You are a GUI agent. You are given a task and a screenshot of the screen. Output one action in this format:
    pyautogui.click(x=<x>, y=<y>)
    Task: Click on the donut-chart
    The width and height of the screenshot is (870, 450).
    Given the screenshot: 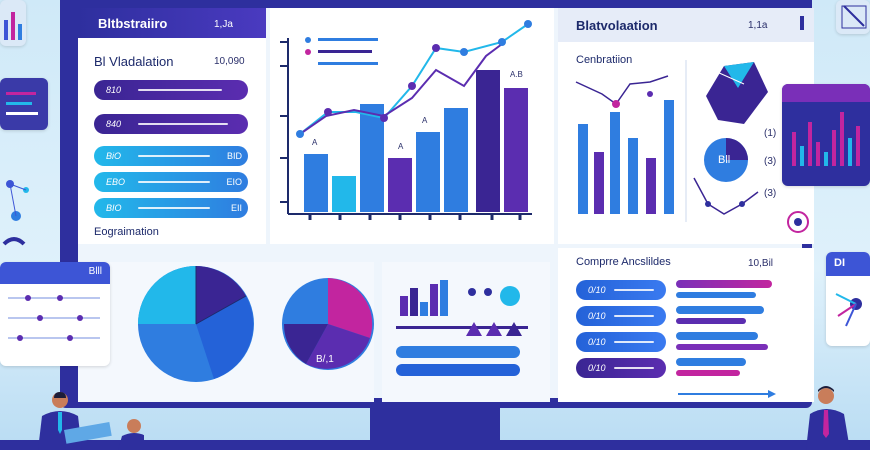 What is the action you would take?
    pyautogui.click(x=726, y=160)
    